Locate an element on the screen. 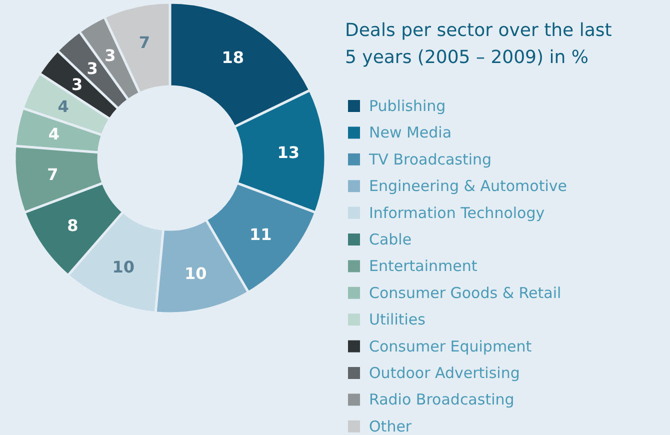 The width and height of the screenshot is (670, 435). legend-label: Consumer Equipment is located at coordinates (450, 346).